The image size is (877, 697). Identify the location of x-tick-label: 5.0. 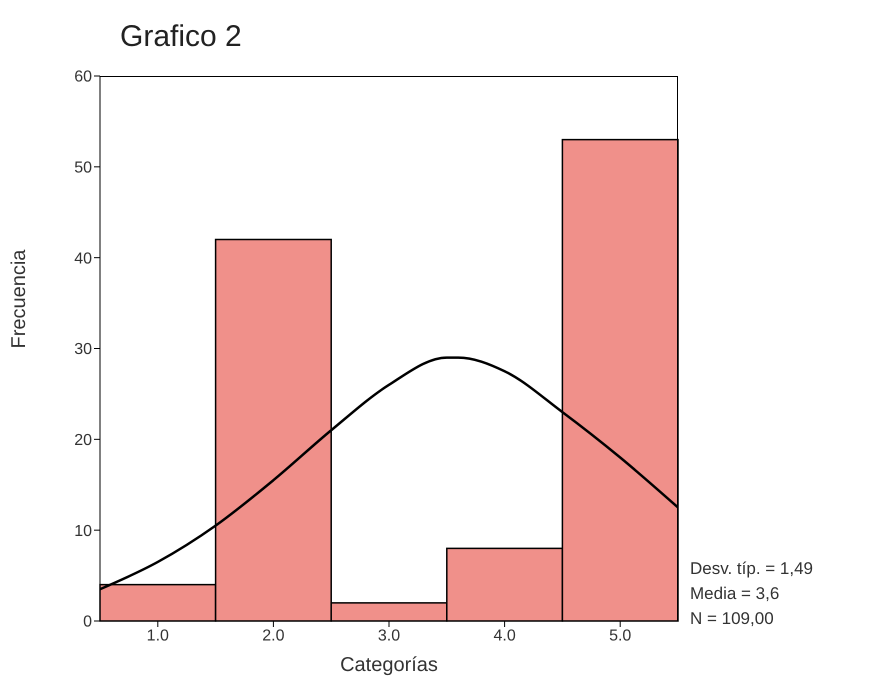
(620, 635).